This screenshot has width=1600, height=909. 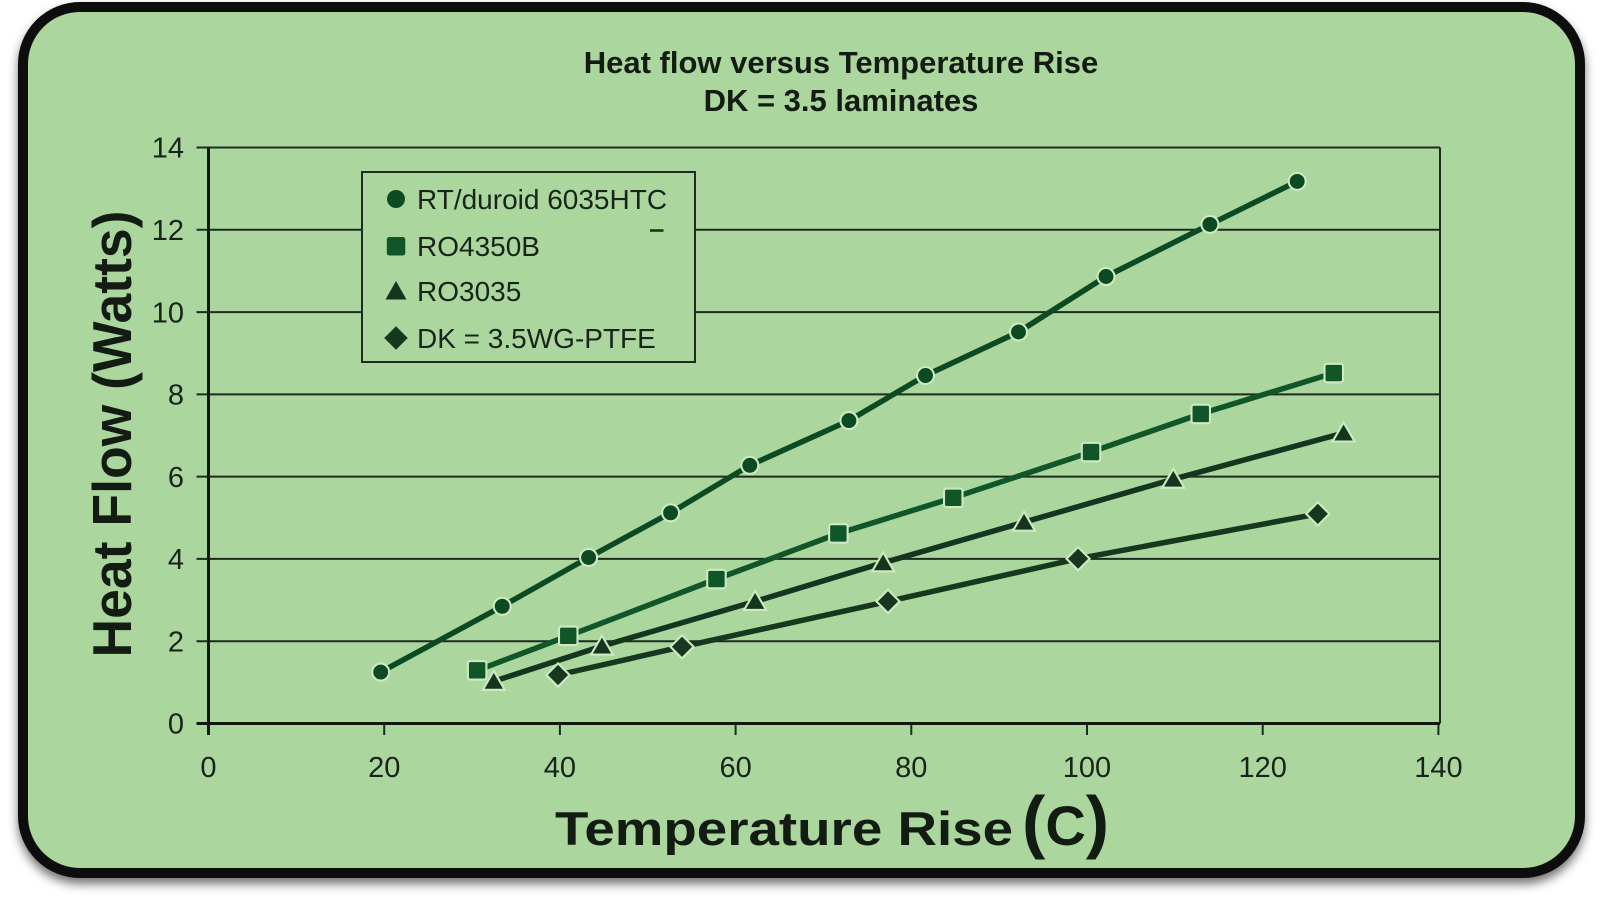 I want to click on svg-text:Heat flow versus Temperature R: Heat flow versus Temperature Rise, so click(x=841, y=62).